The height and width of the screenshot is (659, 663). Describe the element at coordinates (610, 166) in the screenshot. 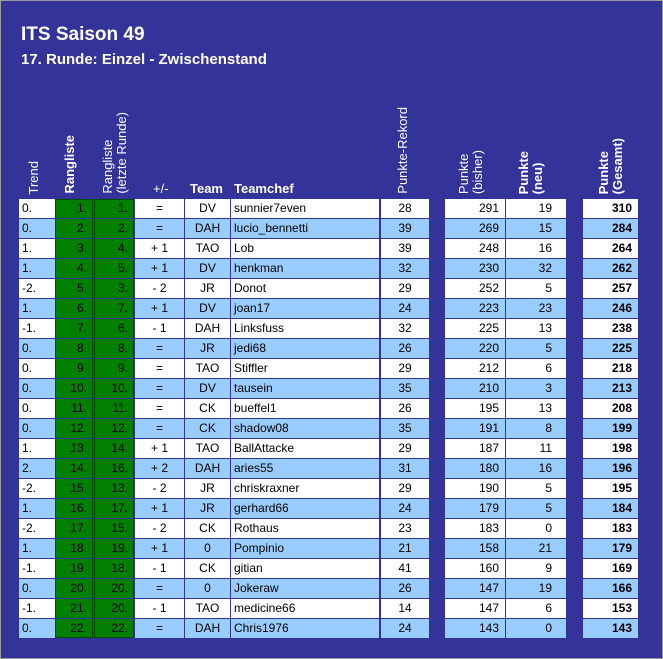

I see `header-punkte-gesamt: Punkte (Gesamt)` at that location.